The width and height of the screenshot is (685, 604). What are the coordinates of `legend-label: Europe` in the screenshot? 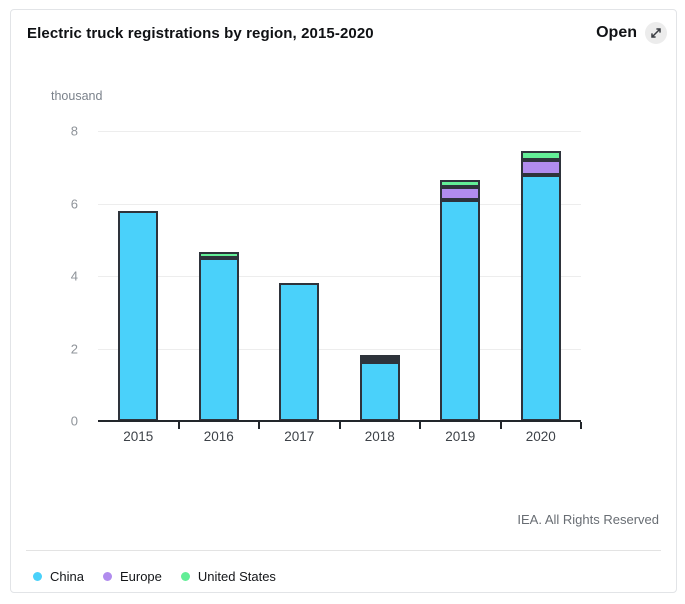 It's located at (140, 576).